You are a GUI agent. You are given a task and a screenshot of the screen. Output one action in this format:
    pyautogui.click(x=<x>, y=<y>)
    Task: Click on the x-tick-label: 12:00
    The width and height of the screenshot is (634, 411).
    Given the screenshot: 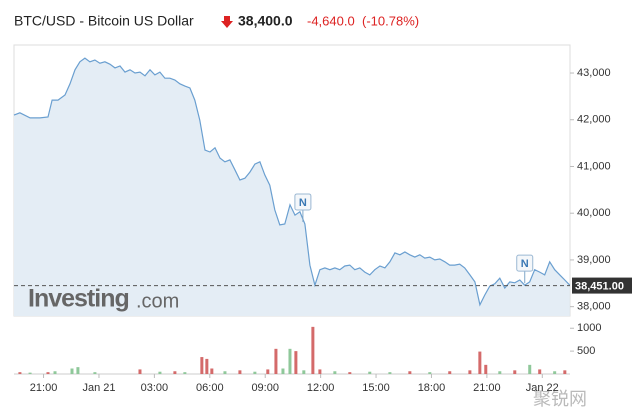 What is the action you would take?
    pyautogui.click(x=321, y=388)
    